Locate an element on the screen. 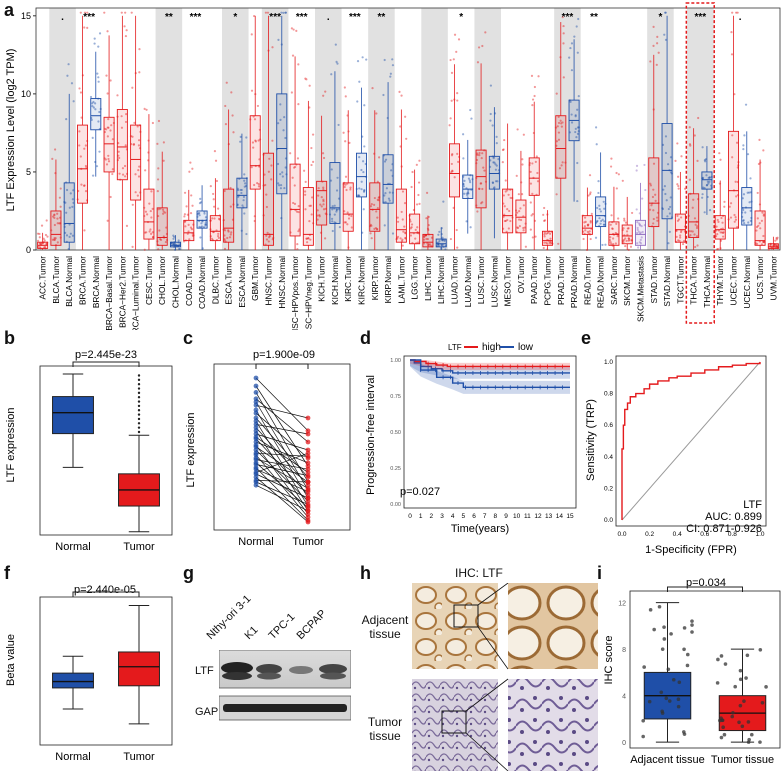  panel-b-pvalue: p=2.445e-23 is located at coordinates (106, 355).